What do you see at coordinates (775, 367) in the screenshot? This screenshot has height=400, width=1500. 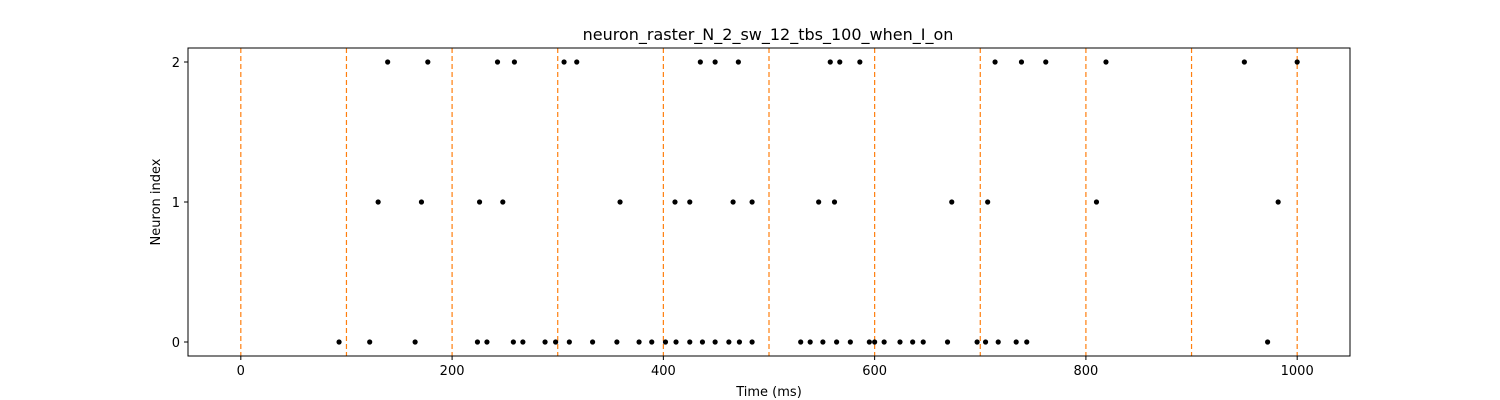 I see `x-axis: 0 200 400 600 800 1000` at bounding box center [775, 367].